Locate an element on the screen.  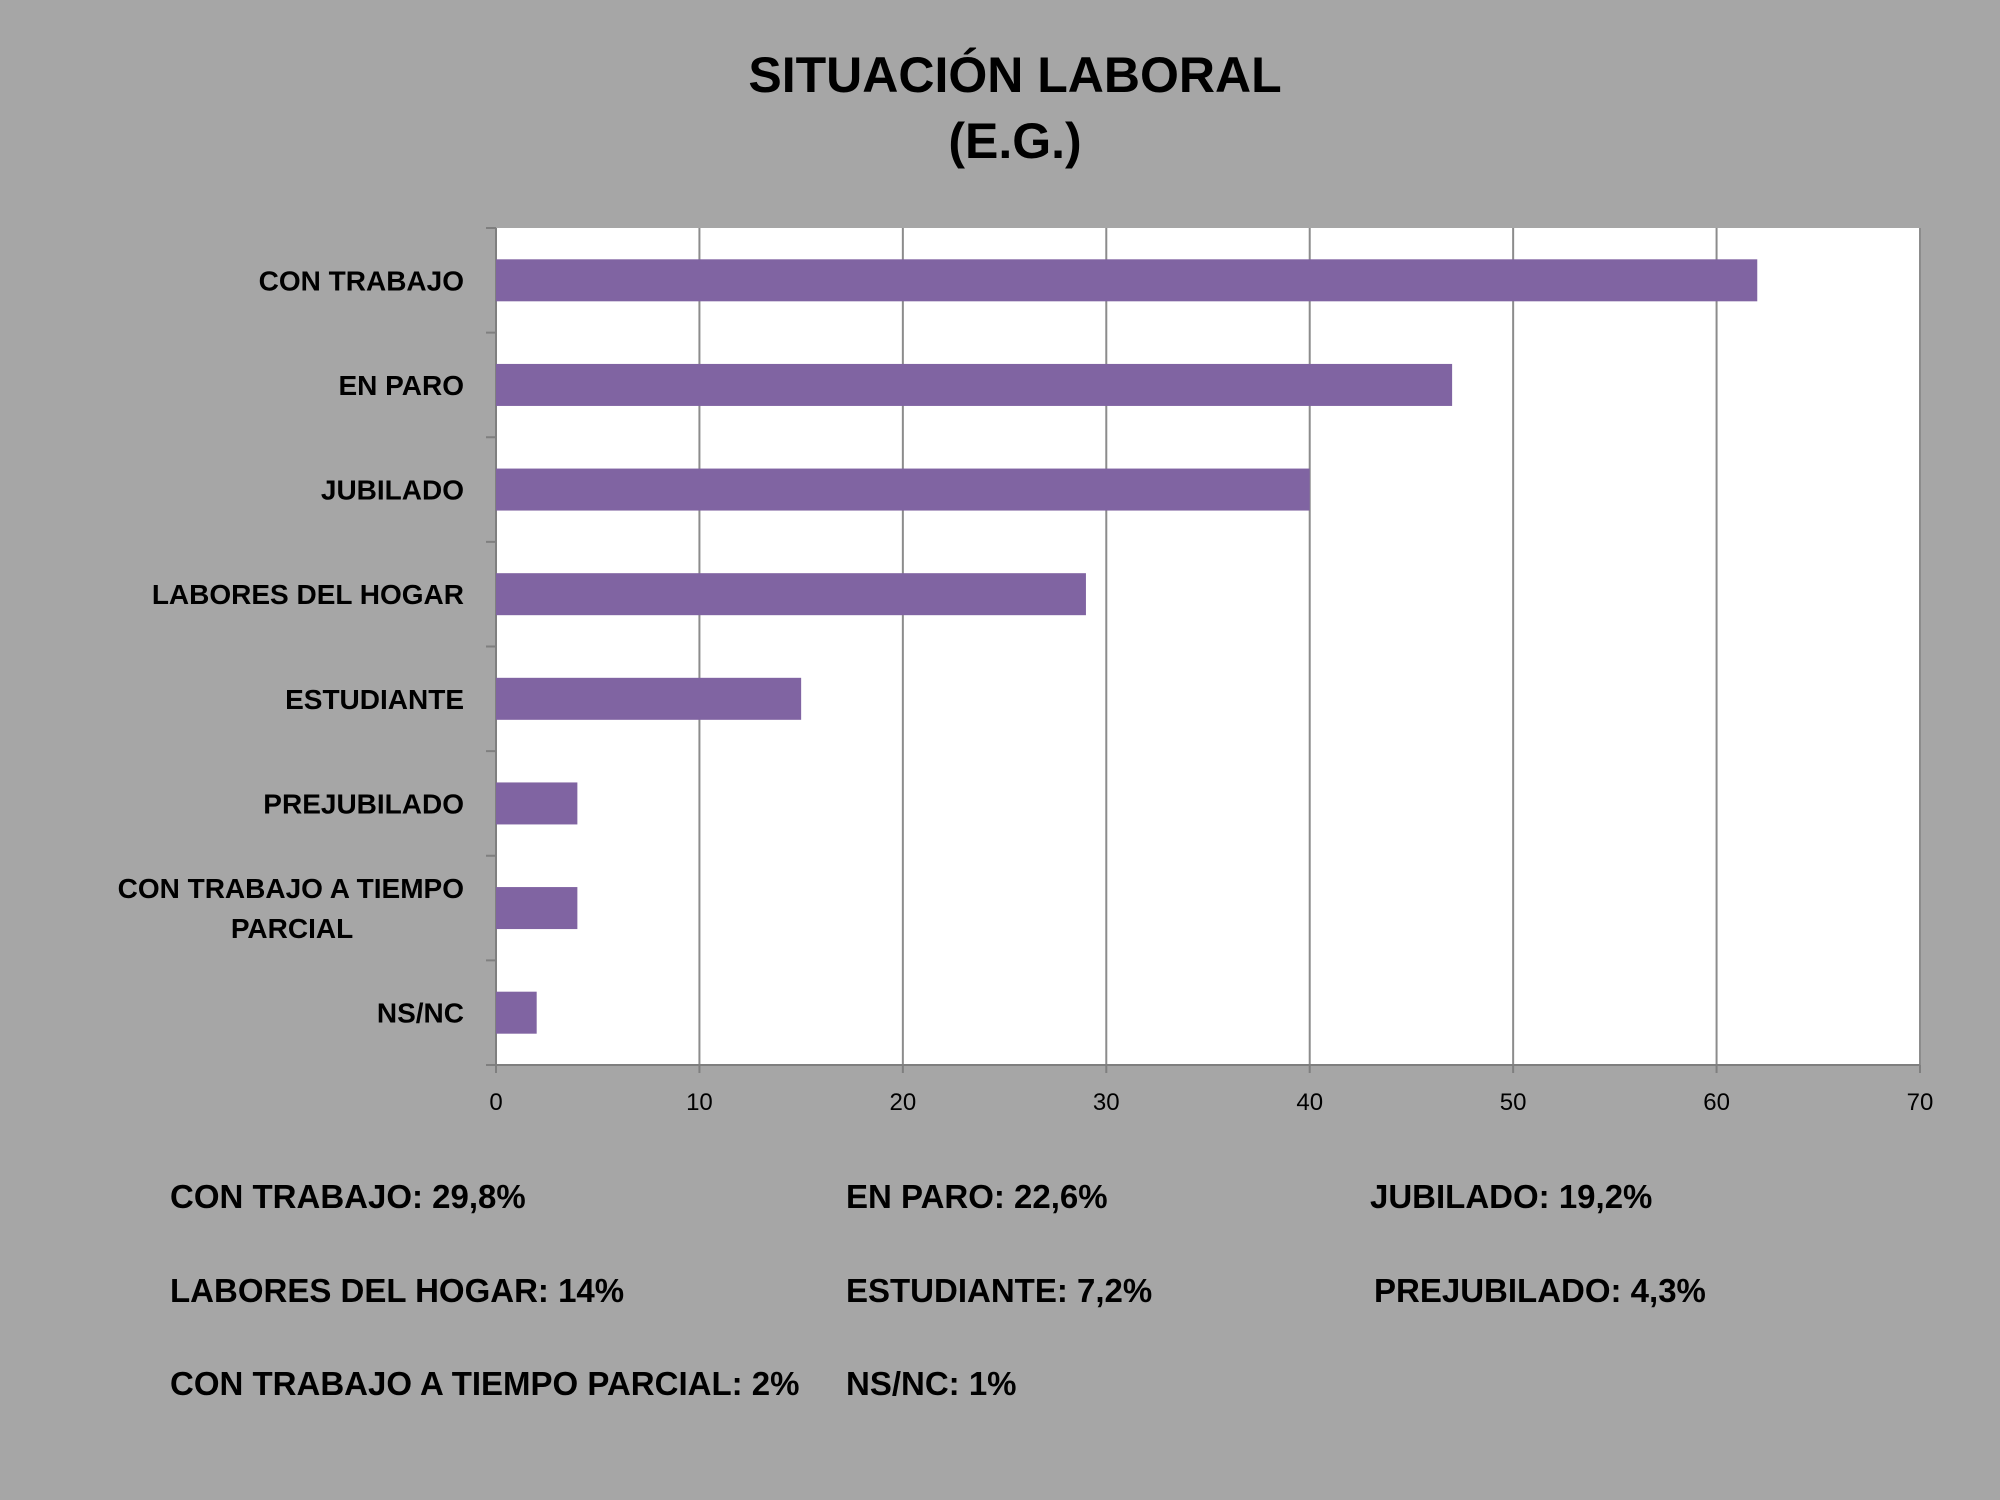
x-tick-label-10: 10 is located at coordinates (699, 1102).